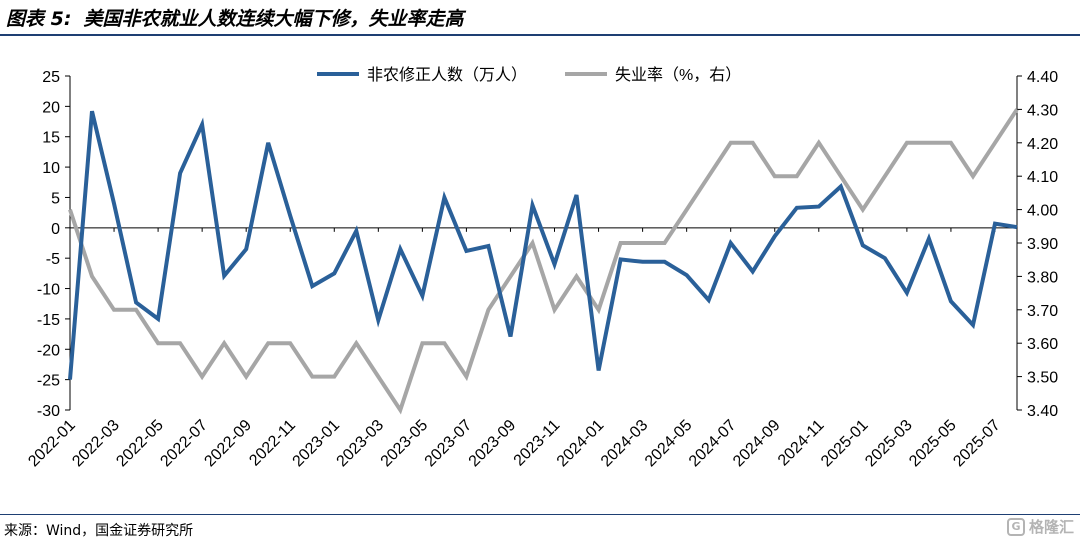 This screenshot has width=1080, height=544. I want to click on legend-item-unemployment: 失业率（%，右）, so click(653, 75).